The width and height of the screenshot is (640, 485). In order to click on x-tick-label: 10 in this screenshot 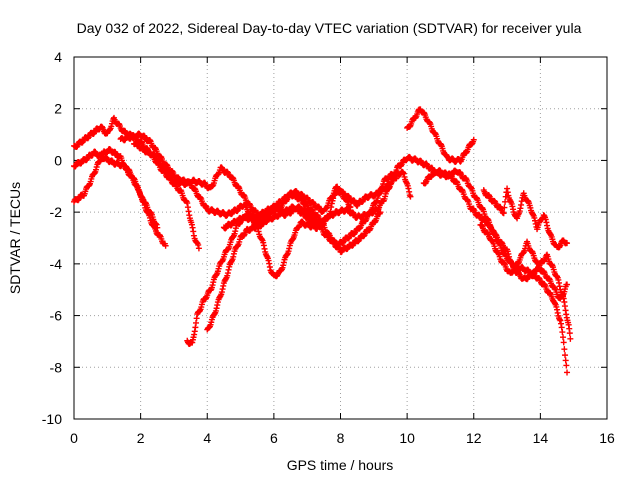, I will do `click(407, 438)`.